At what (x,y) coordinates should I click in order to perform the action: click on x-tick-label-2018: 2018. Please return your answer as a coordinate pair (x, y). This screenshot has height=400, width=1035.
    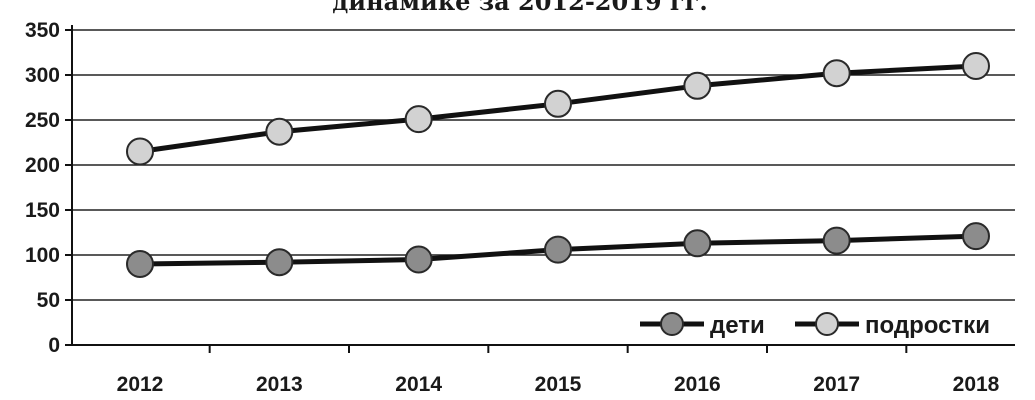
    Looking at the image, I should click on (976, 384).